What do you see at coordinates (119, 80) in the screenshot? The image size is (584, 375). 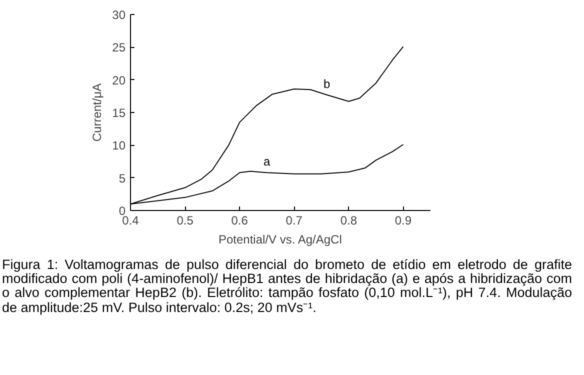 I see `y-tick-label: 20` at bounding box center [119, 80].